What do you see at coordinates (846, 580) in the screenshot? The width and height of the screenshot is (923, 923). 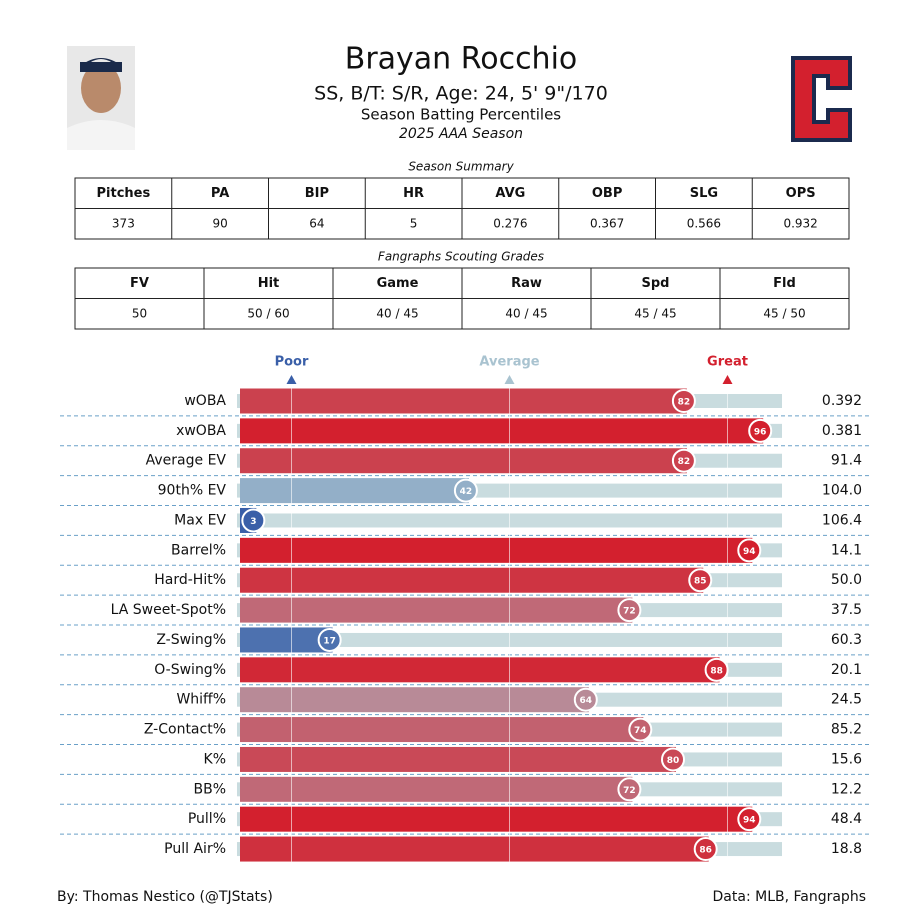 I see `stat-value: 50.0` at bounding box center [846, 580].